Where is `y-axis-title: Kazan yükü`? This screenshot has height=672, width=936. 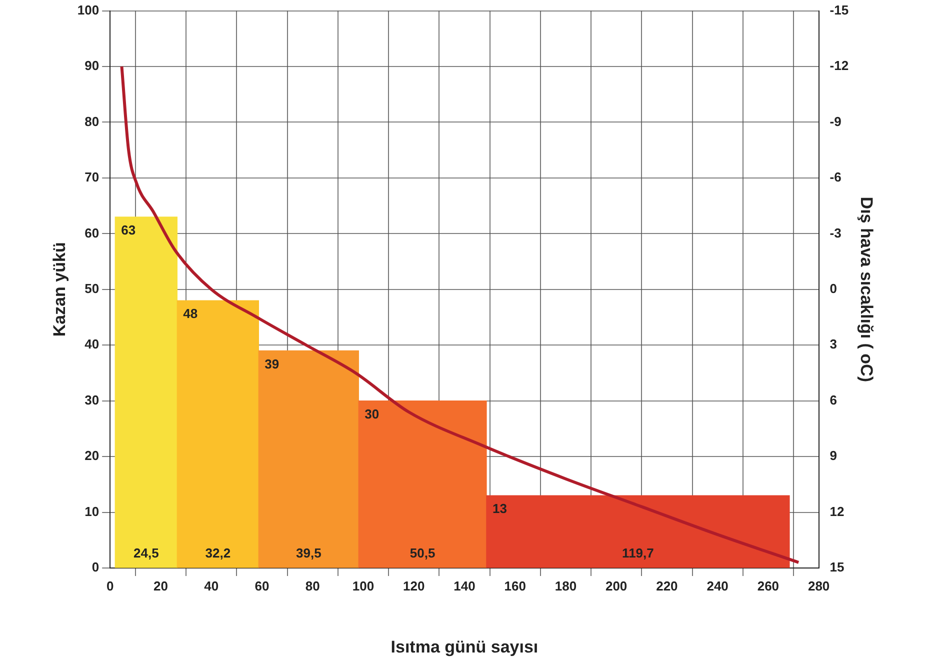 y-axis-title: Kazan yükü is located at coordinates (59, 289).